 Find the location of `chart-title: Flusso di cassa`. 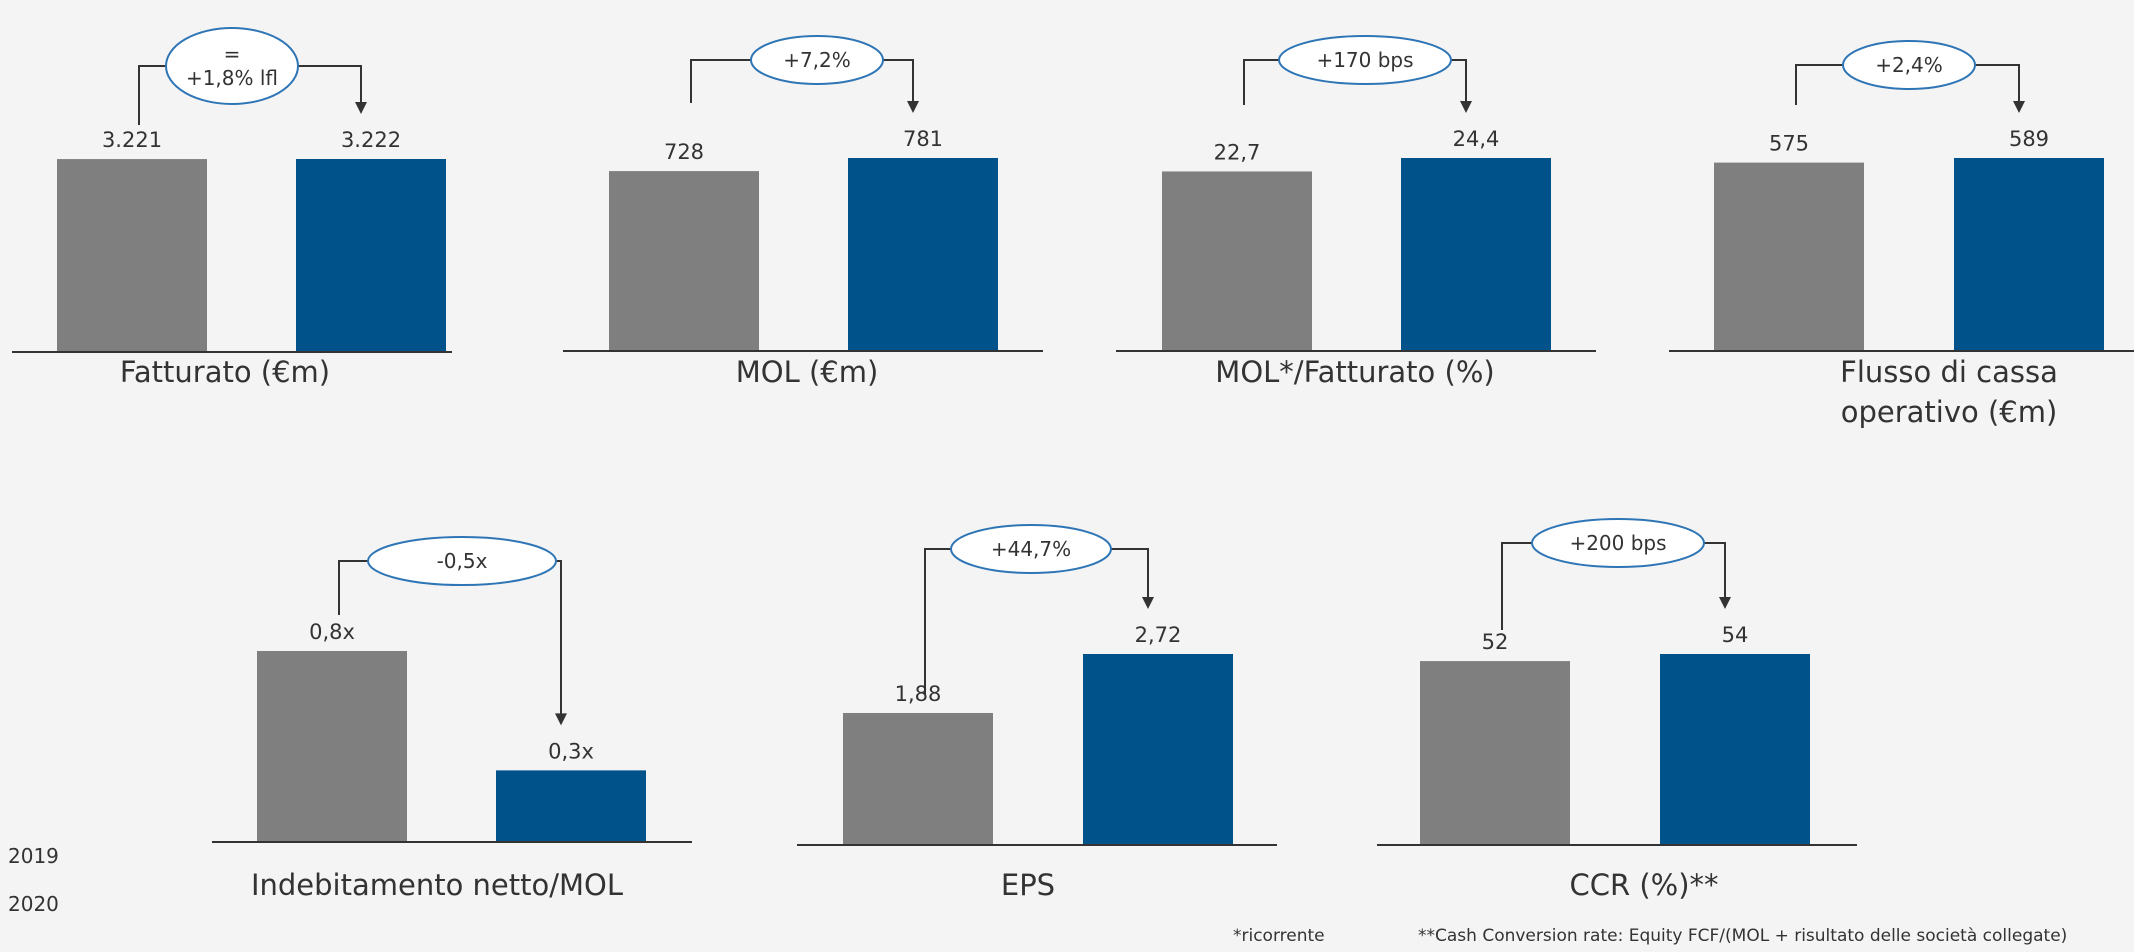

chart-title: Flusso di cassa is located at coordinates (1949, 372).